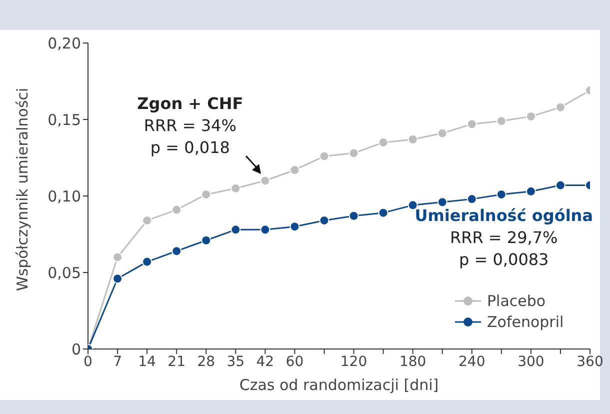  I want to click on legend-label: Zofenopril, so click(525, 322).